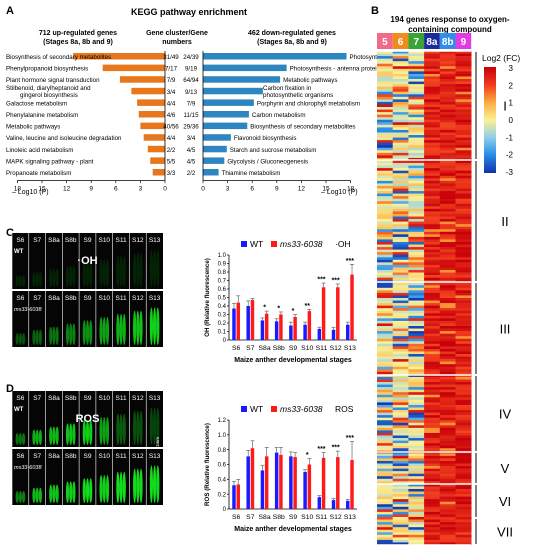 The height and width of the screenshot is (550, 539). Describe the element at coordinates (10, 11) in the screenshot. I see `panel-a-letter: A` at that location.